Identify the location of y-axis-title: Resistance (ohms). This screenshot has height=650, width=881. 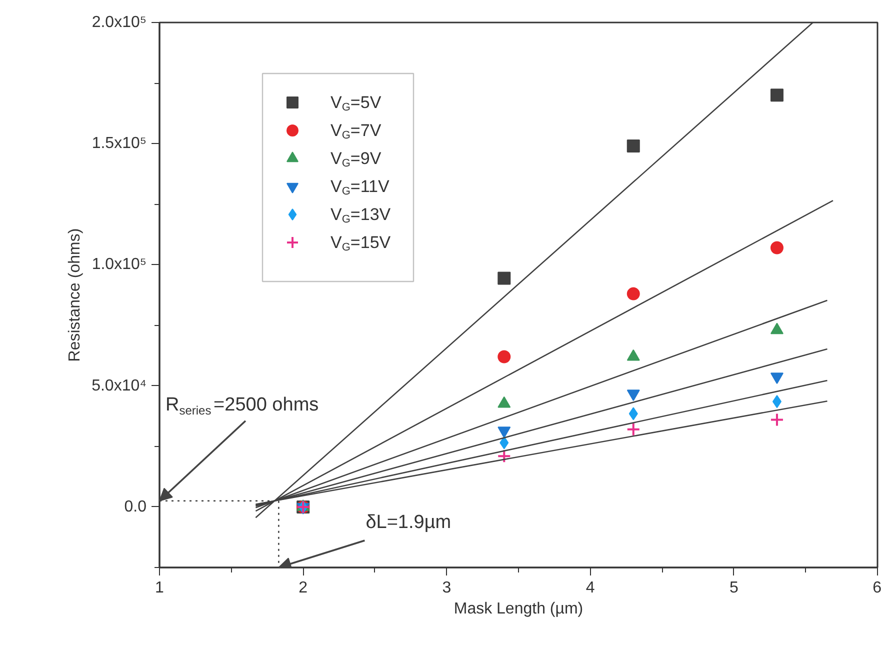
(75, 295).